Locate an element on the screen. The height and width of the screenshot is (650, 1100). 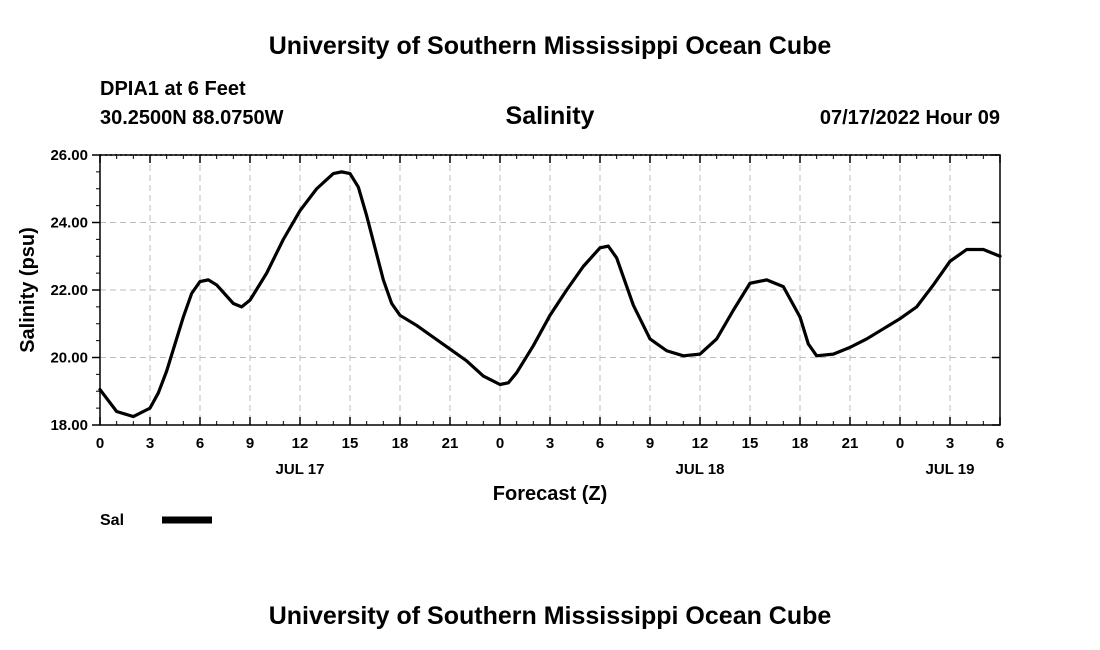
station-label: DPIA1 at 6 Feet is located at coordinates (173, 89).